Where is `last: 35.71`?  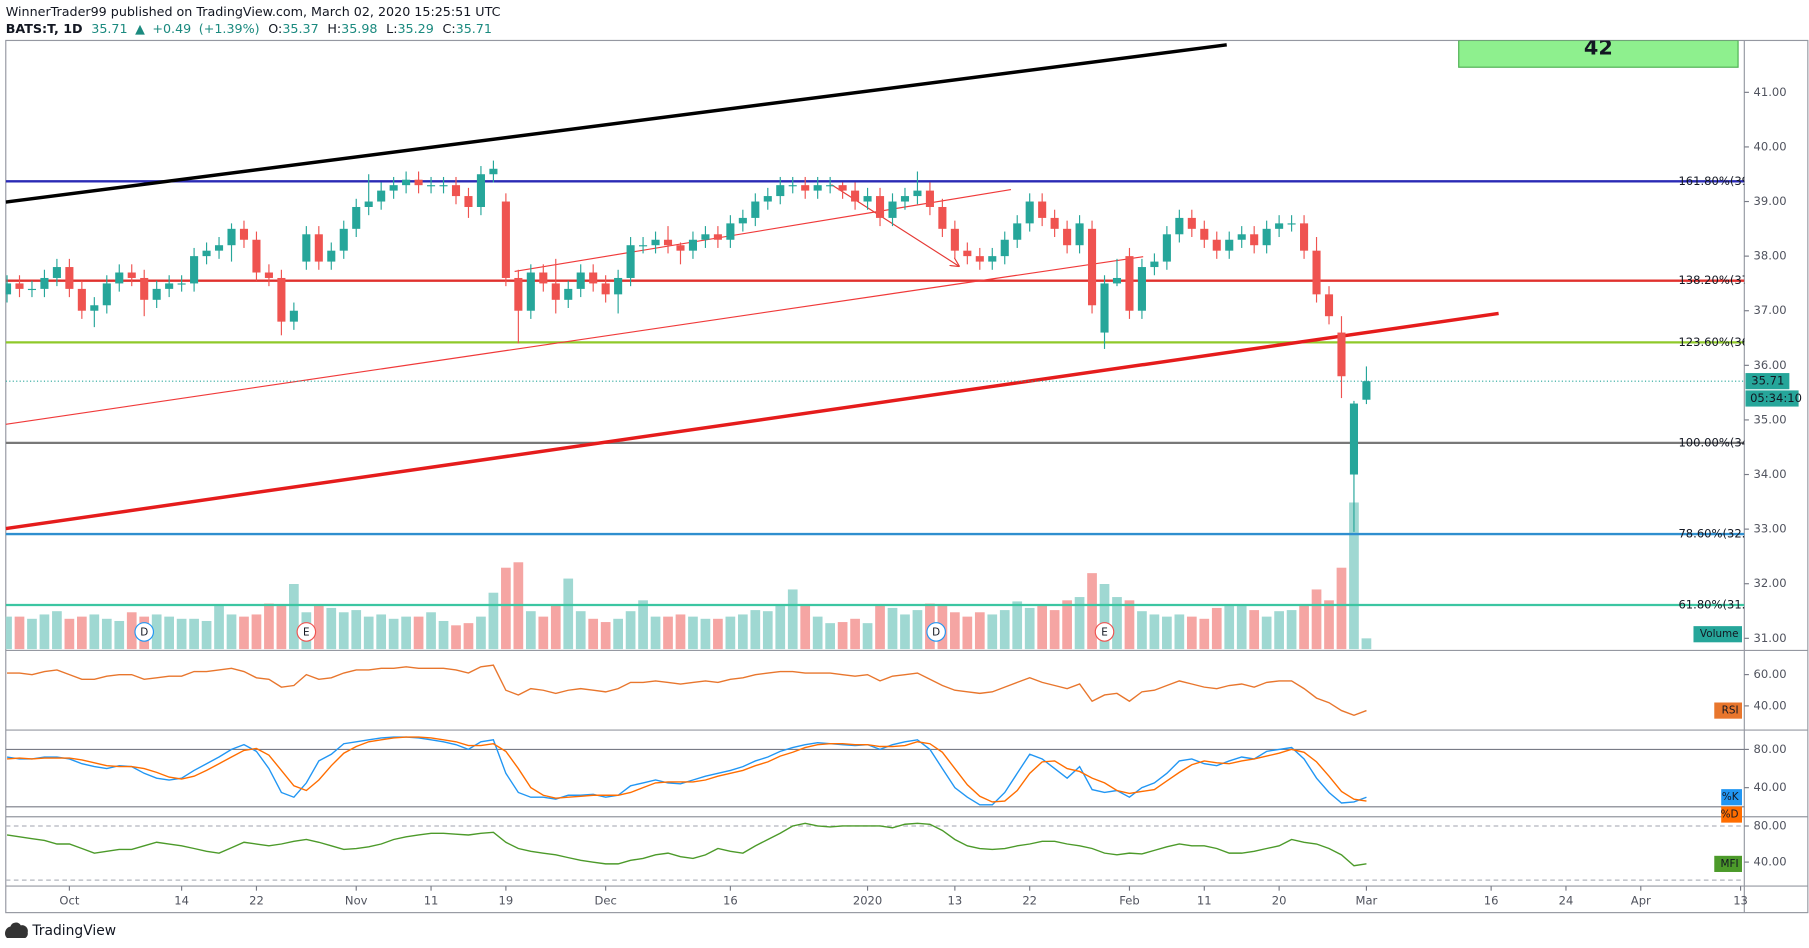
last: 35.71 is located at coordinates (109, 27).